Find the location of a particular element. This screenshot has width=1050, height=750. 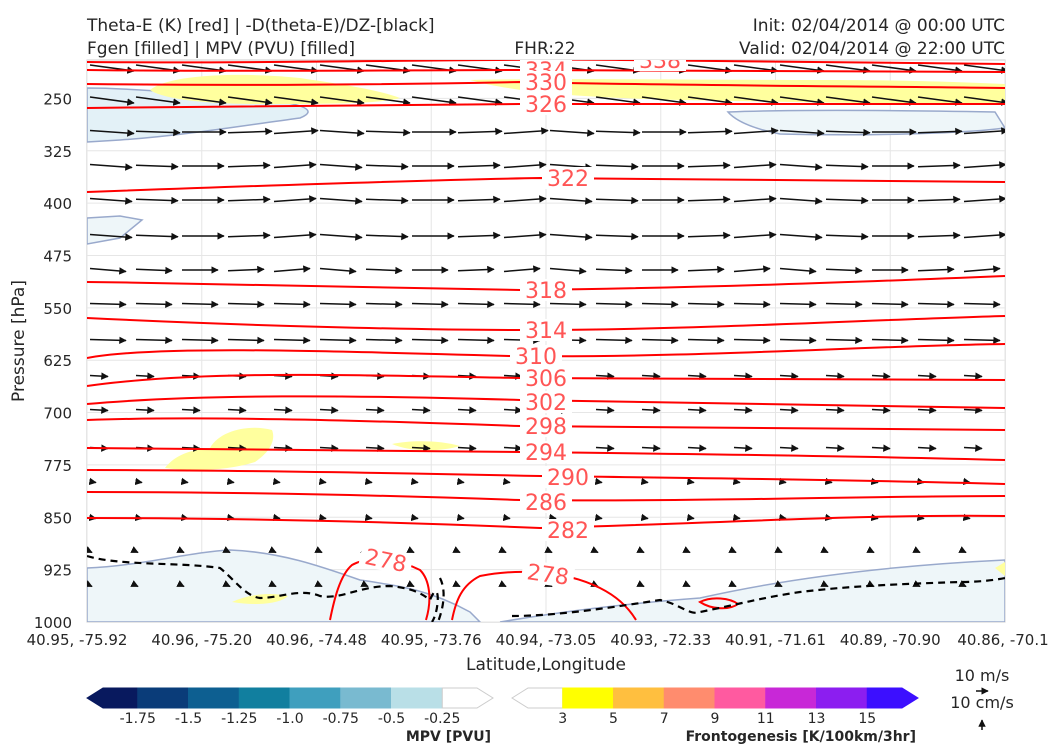

x-tick-label: 40.96, -74.48 is located at coordinates (316, 640).